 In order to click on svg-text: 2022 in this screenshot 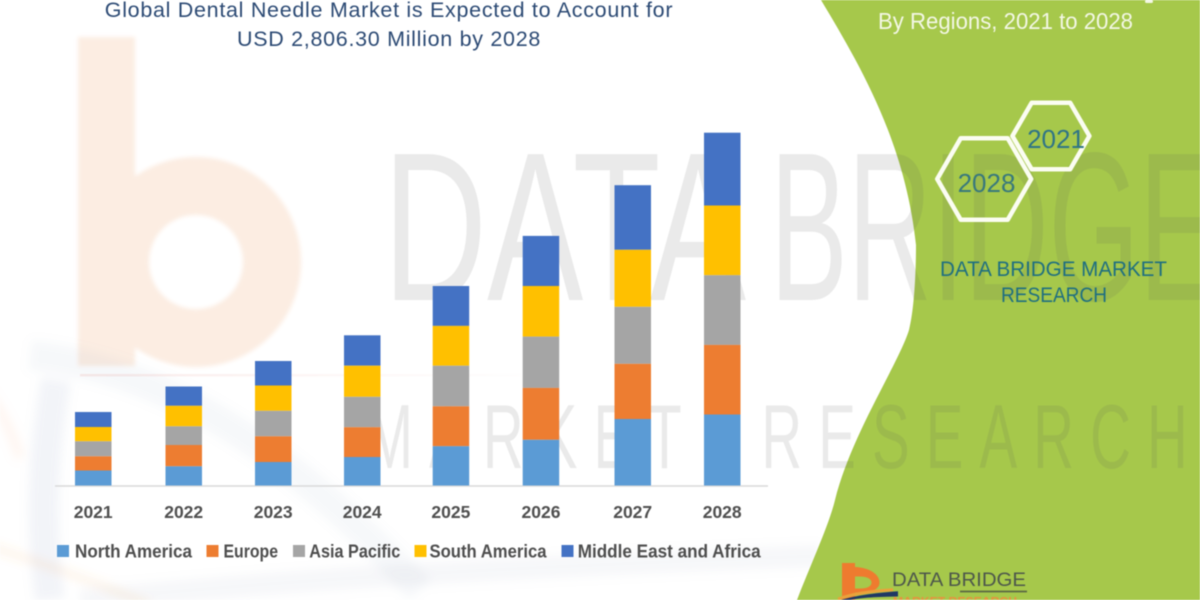, I will do `click(183, 512)`.